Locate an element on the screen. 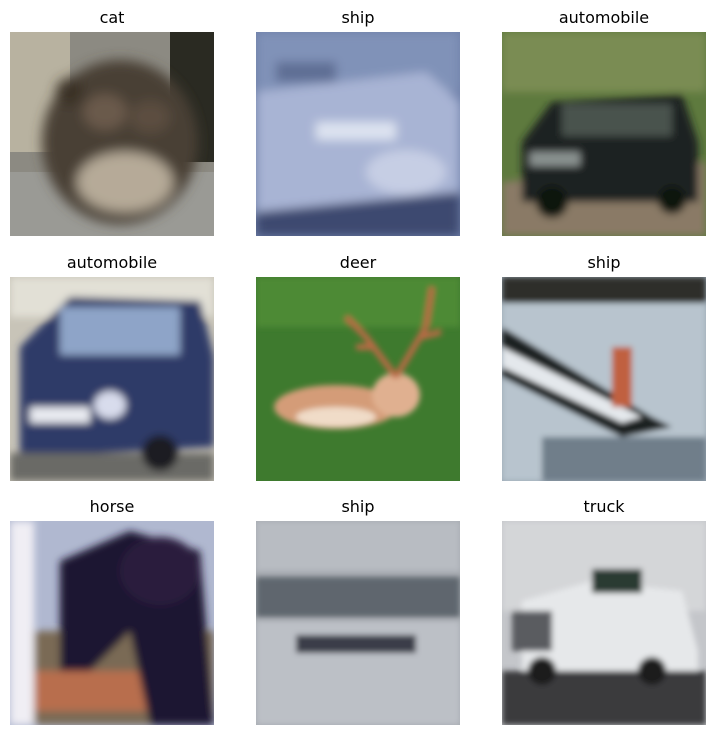 This screenshot has width=716, height=735. panel-title: cat is located at coordinates (112, 17).